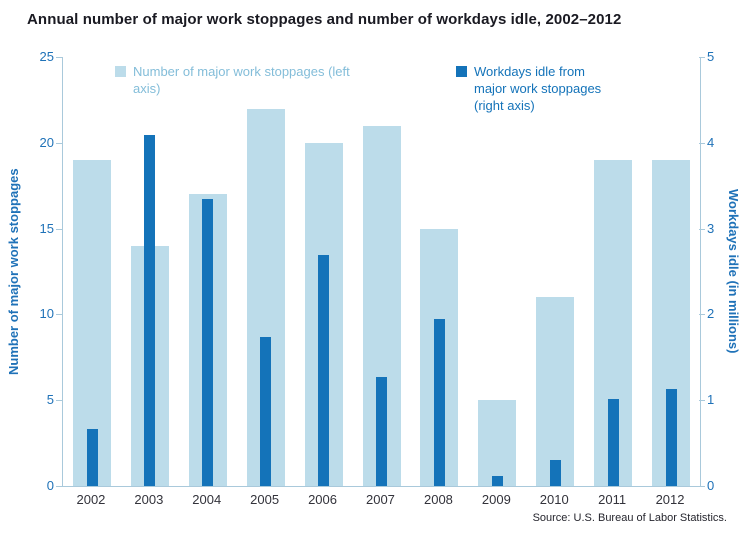 This screenshot has width=753, height=553. I want to click on left-axis-label: Number of major work stoppages, so click(13, 271).